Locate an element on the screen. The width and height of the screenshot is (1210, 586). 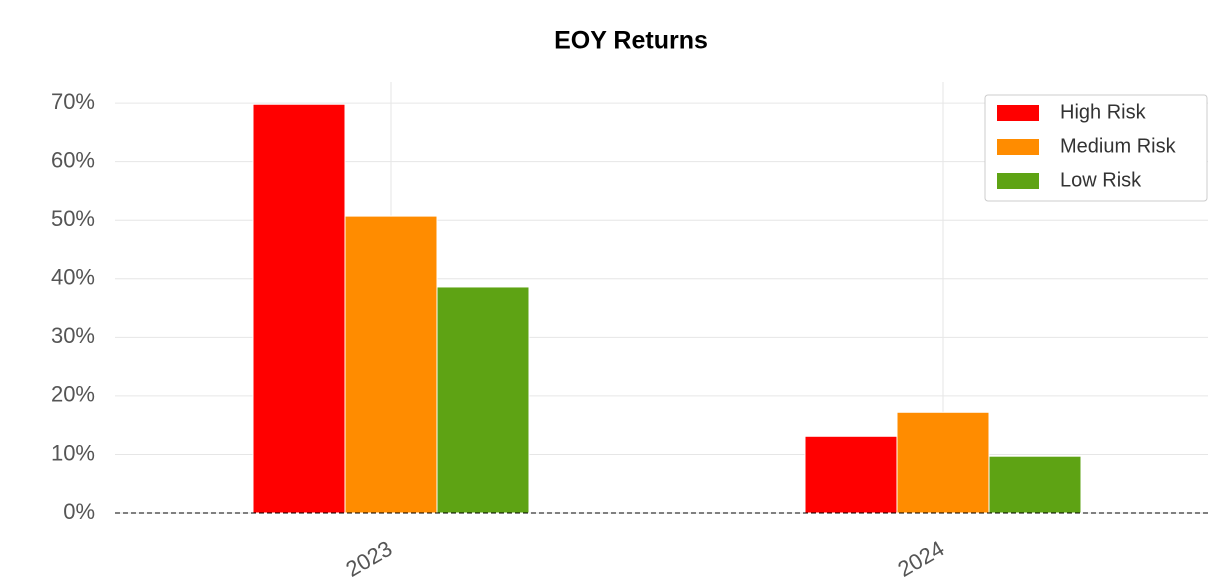
x-tick-label: 2024 is located at coordinates (921, 559).